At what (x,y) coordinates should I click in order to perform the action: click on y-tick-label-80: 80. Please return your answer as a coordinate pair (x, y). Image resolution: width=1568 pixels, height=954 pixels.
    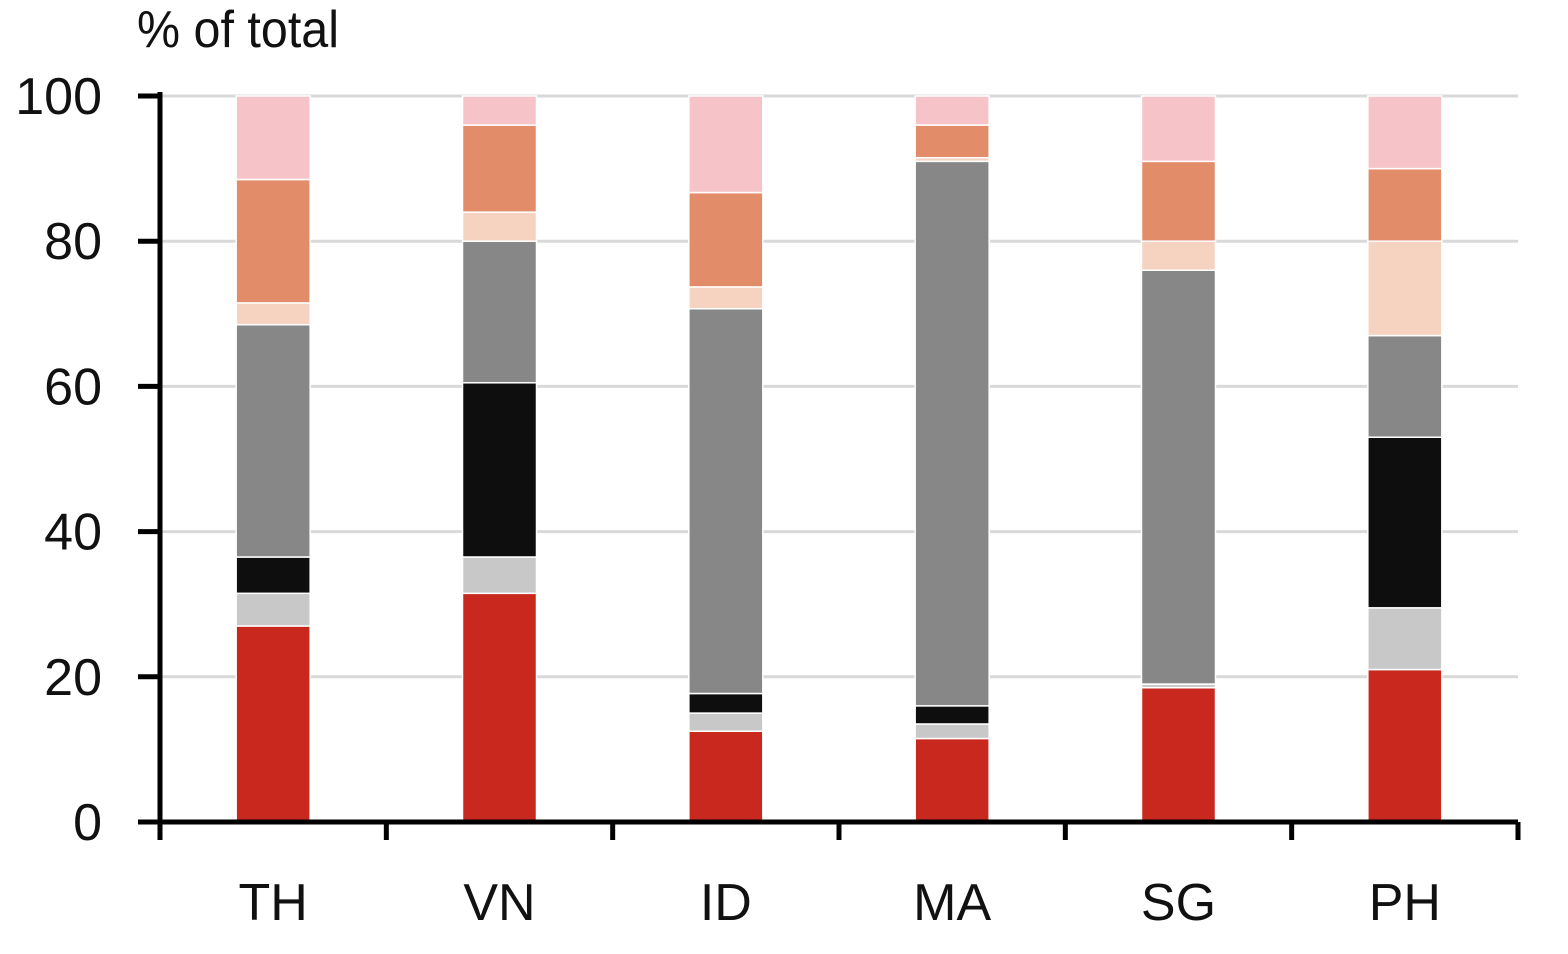
    Looking at the image, I should click on (73, 242).